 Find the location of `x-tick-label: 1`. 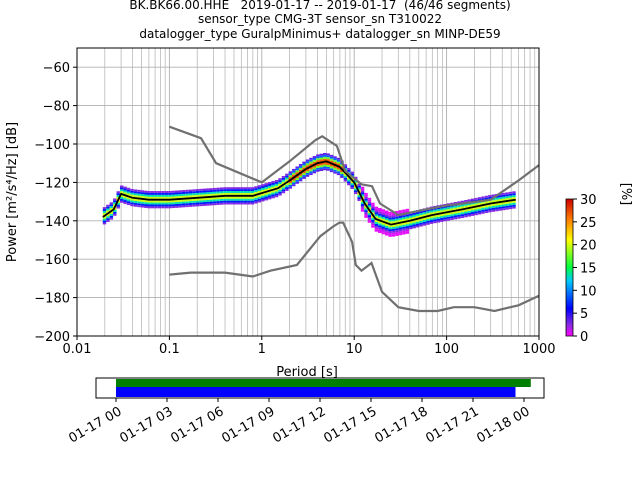

x-tick-label: 1 is located at coordinates (262, 349).